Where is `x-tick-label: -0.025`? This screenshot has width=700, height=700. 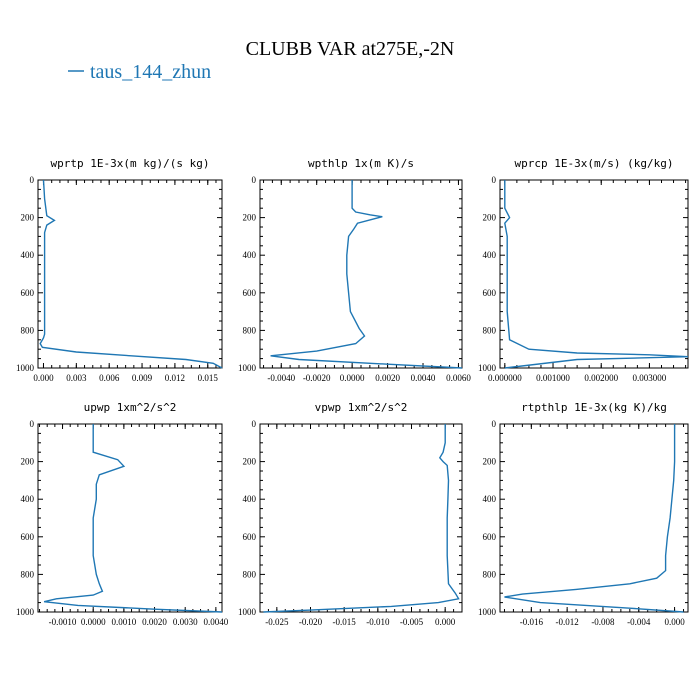
x-tick-label: -0.025 is located at coordinates (277, 622).